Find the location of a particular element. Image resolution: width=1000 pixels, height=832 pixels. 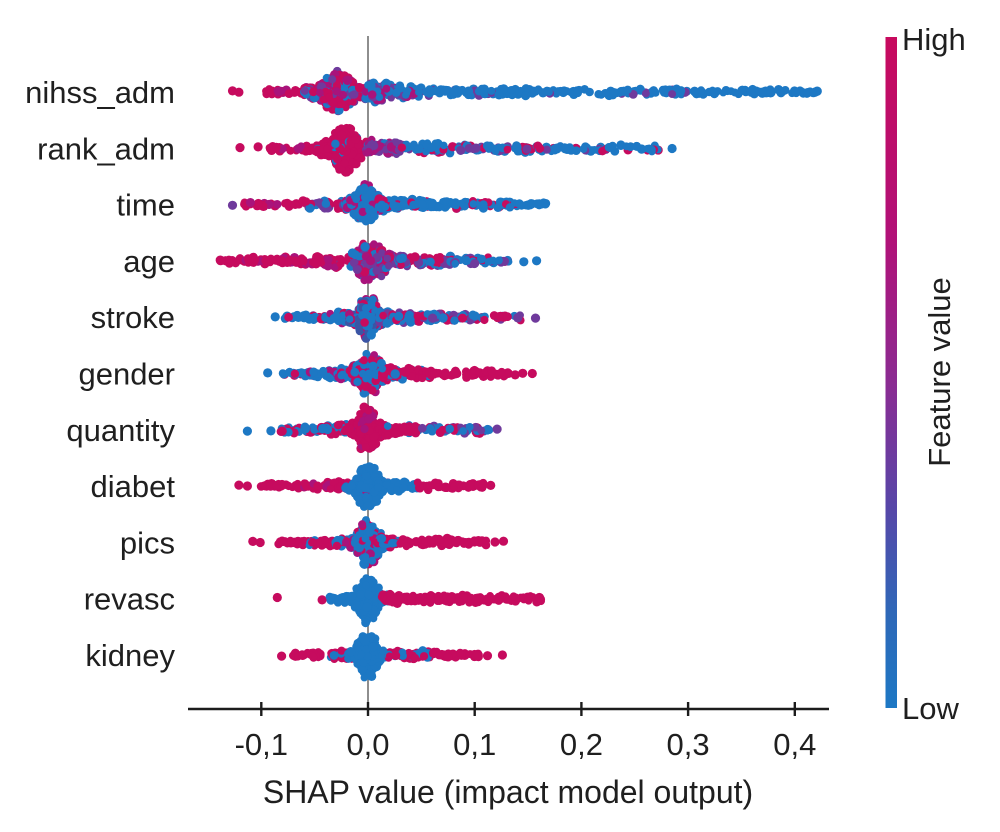

beeswarm-row-nihss_adm is located at coordinates (524, 91).